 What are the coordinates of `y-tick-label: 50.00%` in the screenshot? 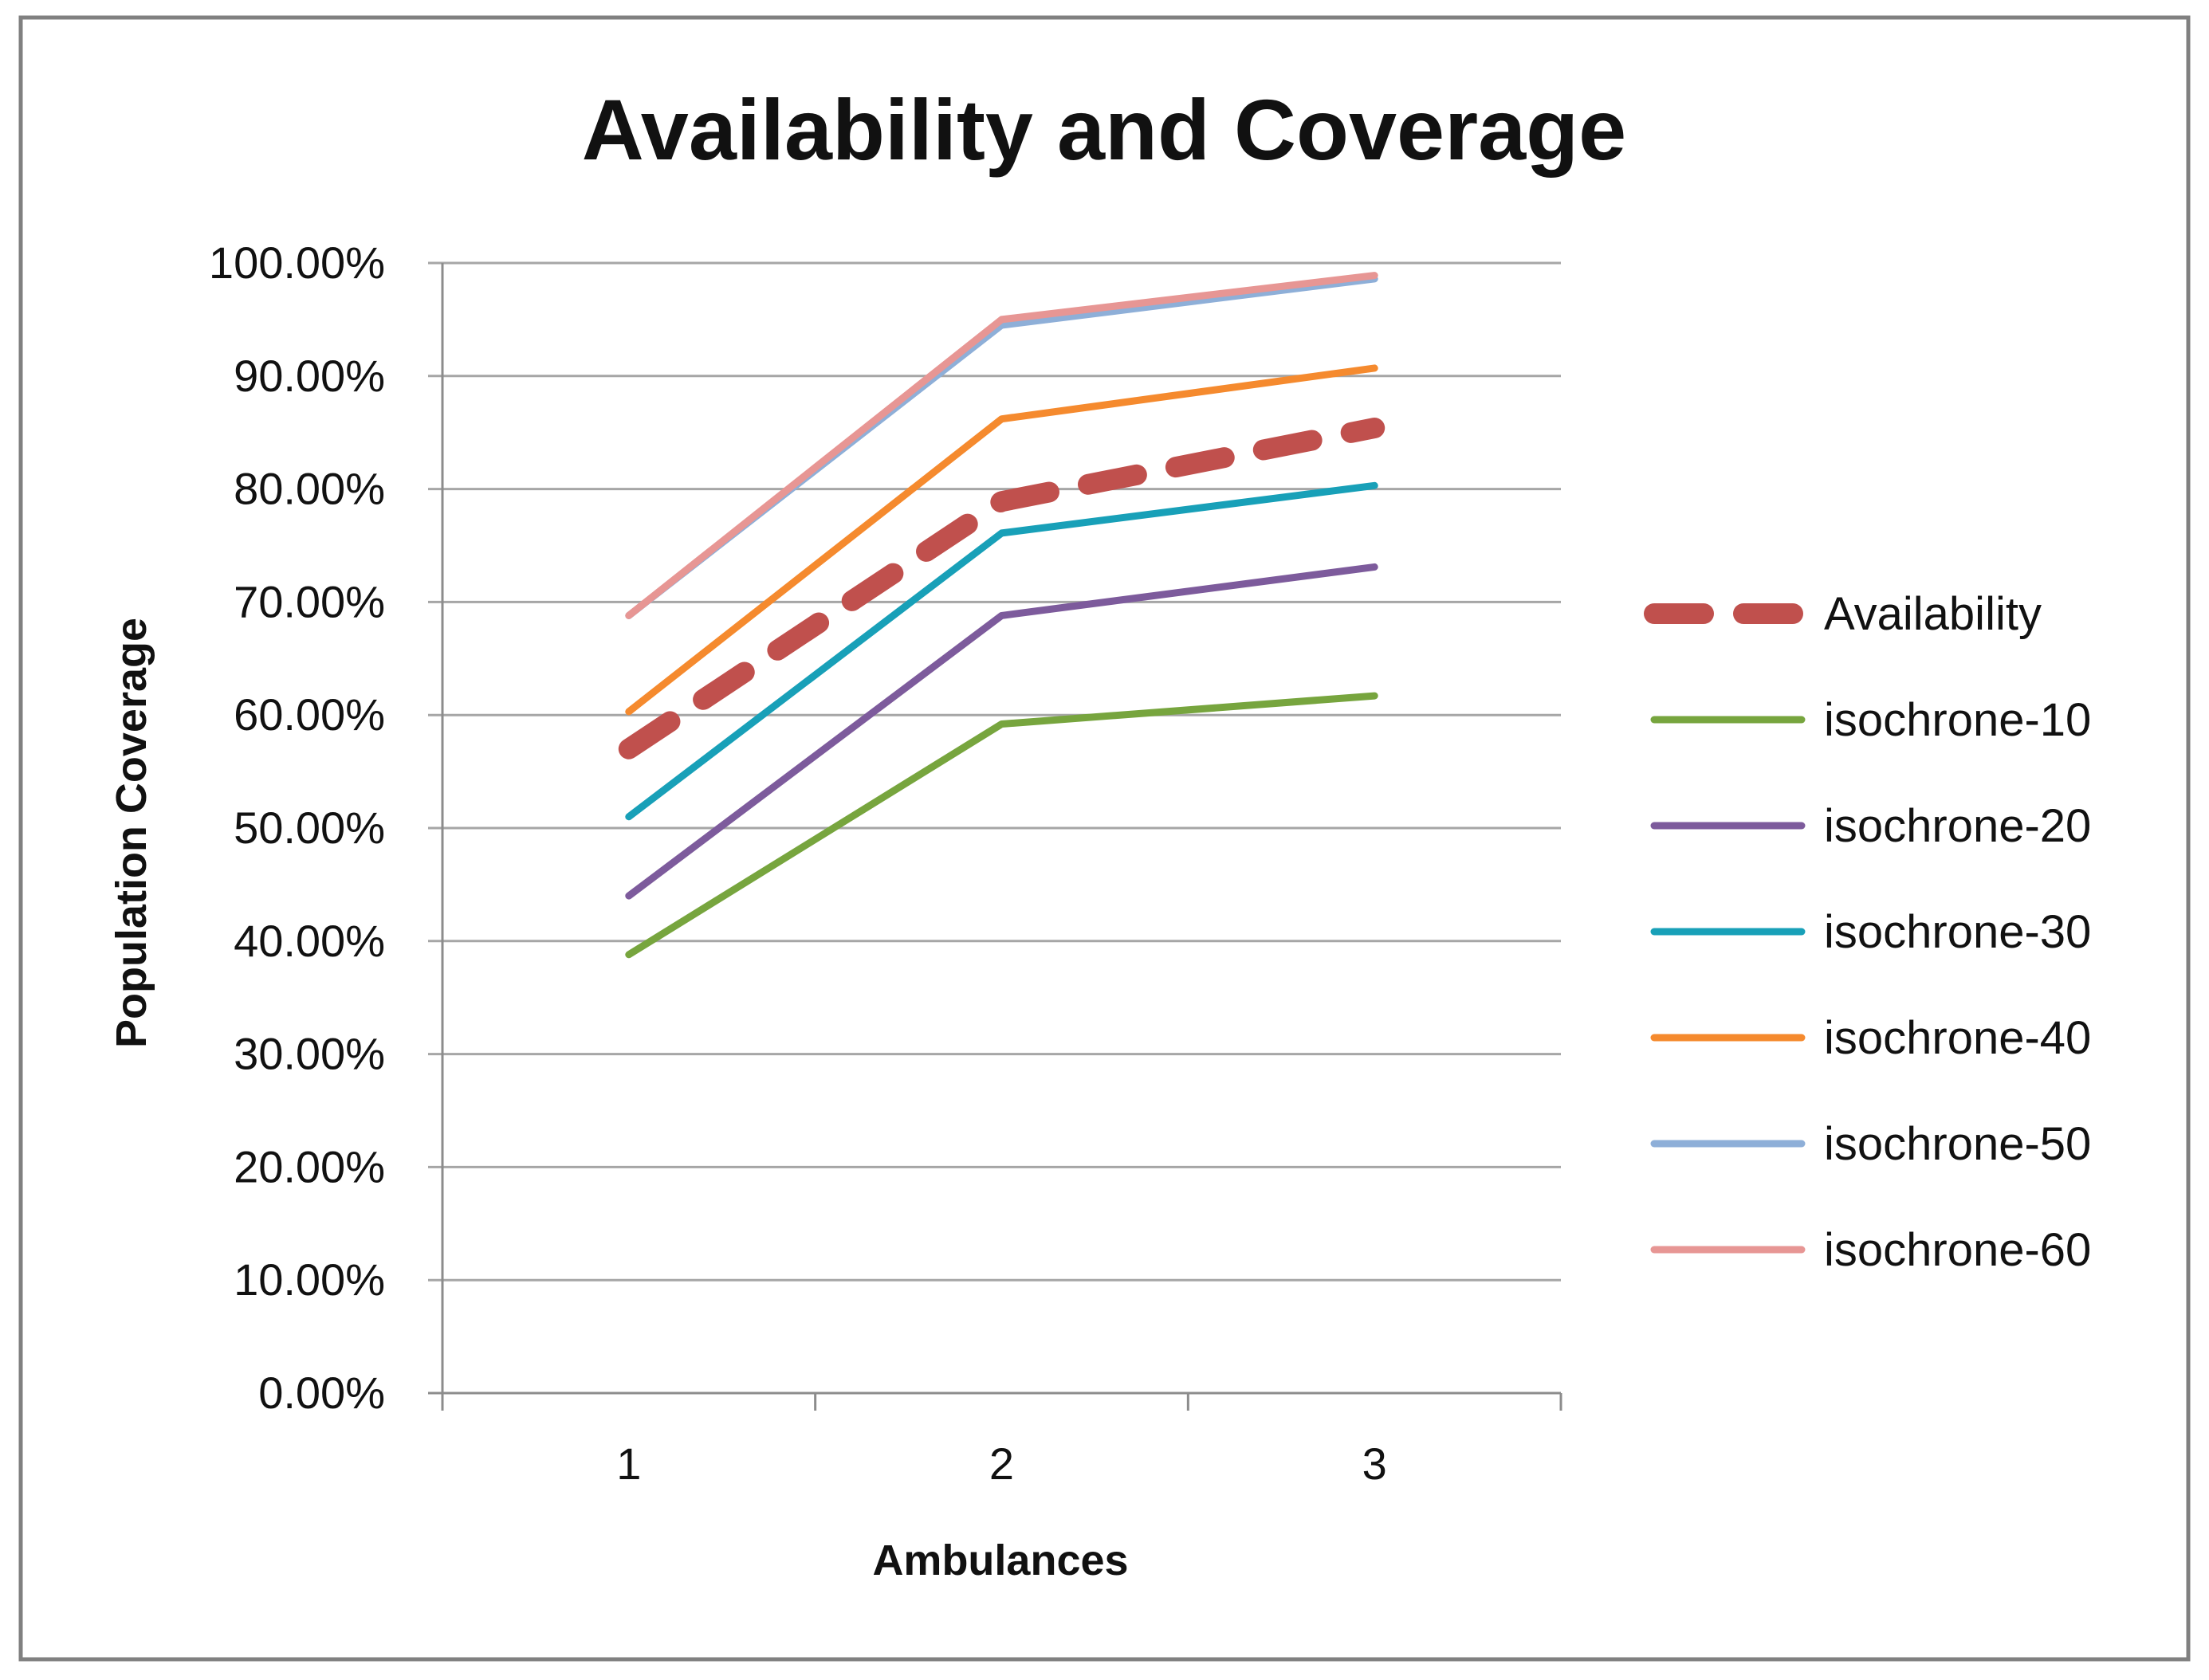 It's located at (309, 828).